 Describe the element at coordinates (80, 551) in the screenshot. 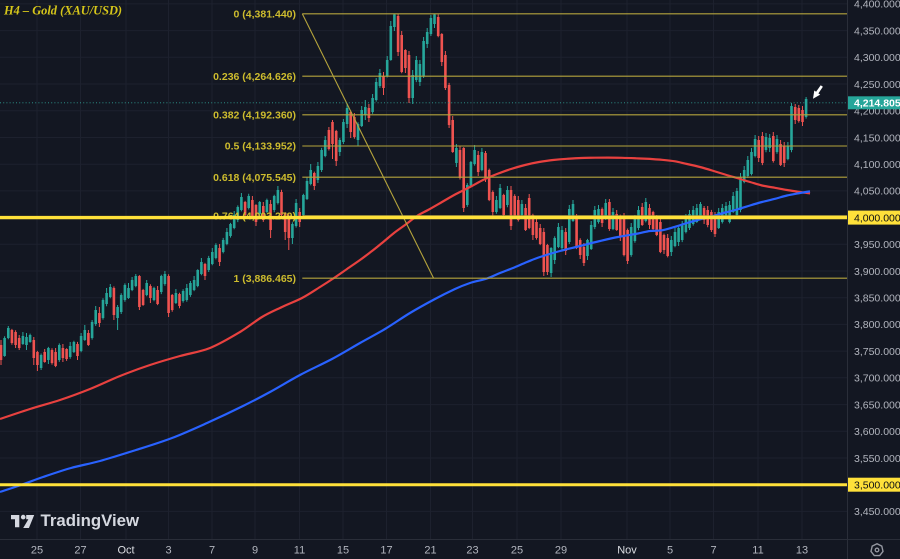

I see `svg-text: 27` at that location.